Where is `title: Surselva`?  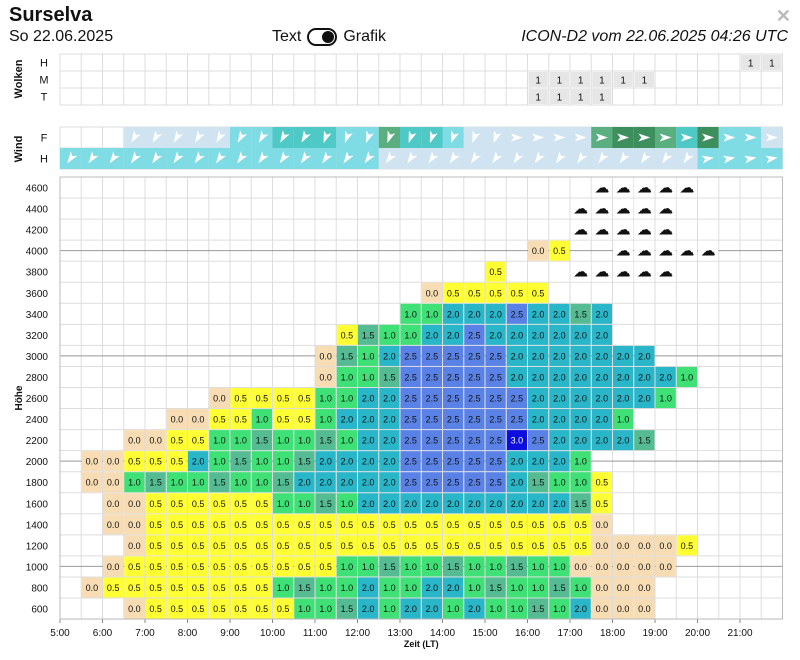
title: Surselva is located at coordinates (51, 15).